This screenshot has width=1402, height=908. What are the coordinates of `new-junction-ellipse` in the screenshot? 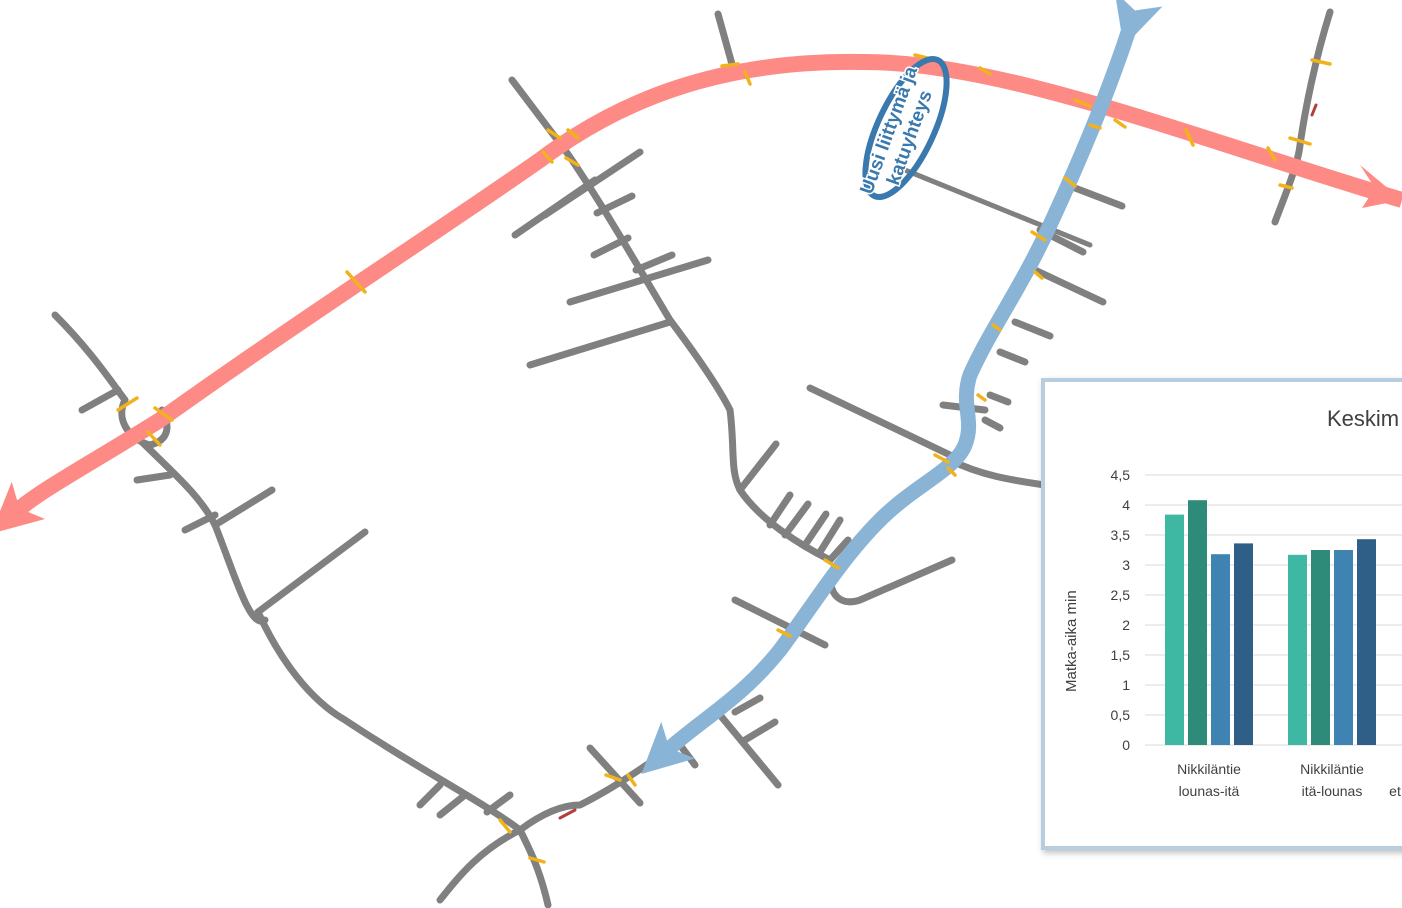 It's located at (906, 128).